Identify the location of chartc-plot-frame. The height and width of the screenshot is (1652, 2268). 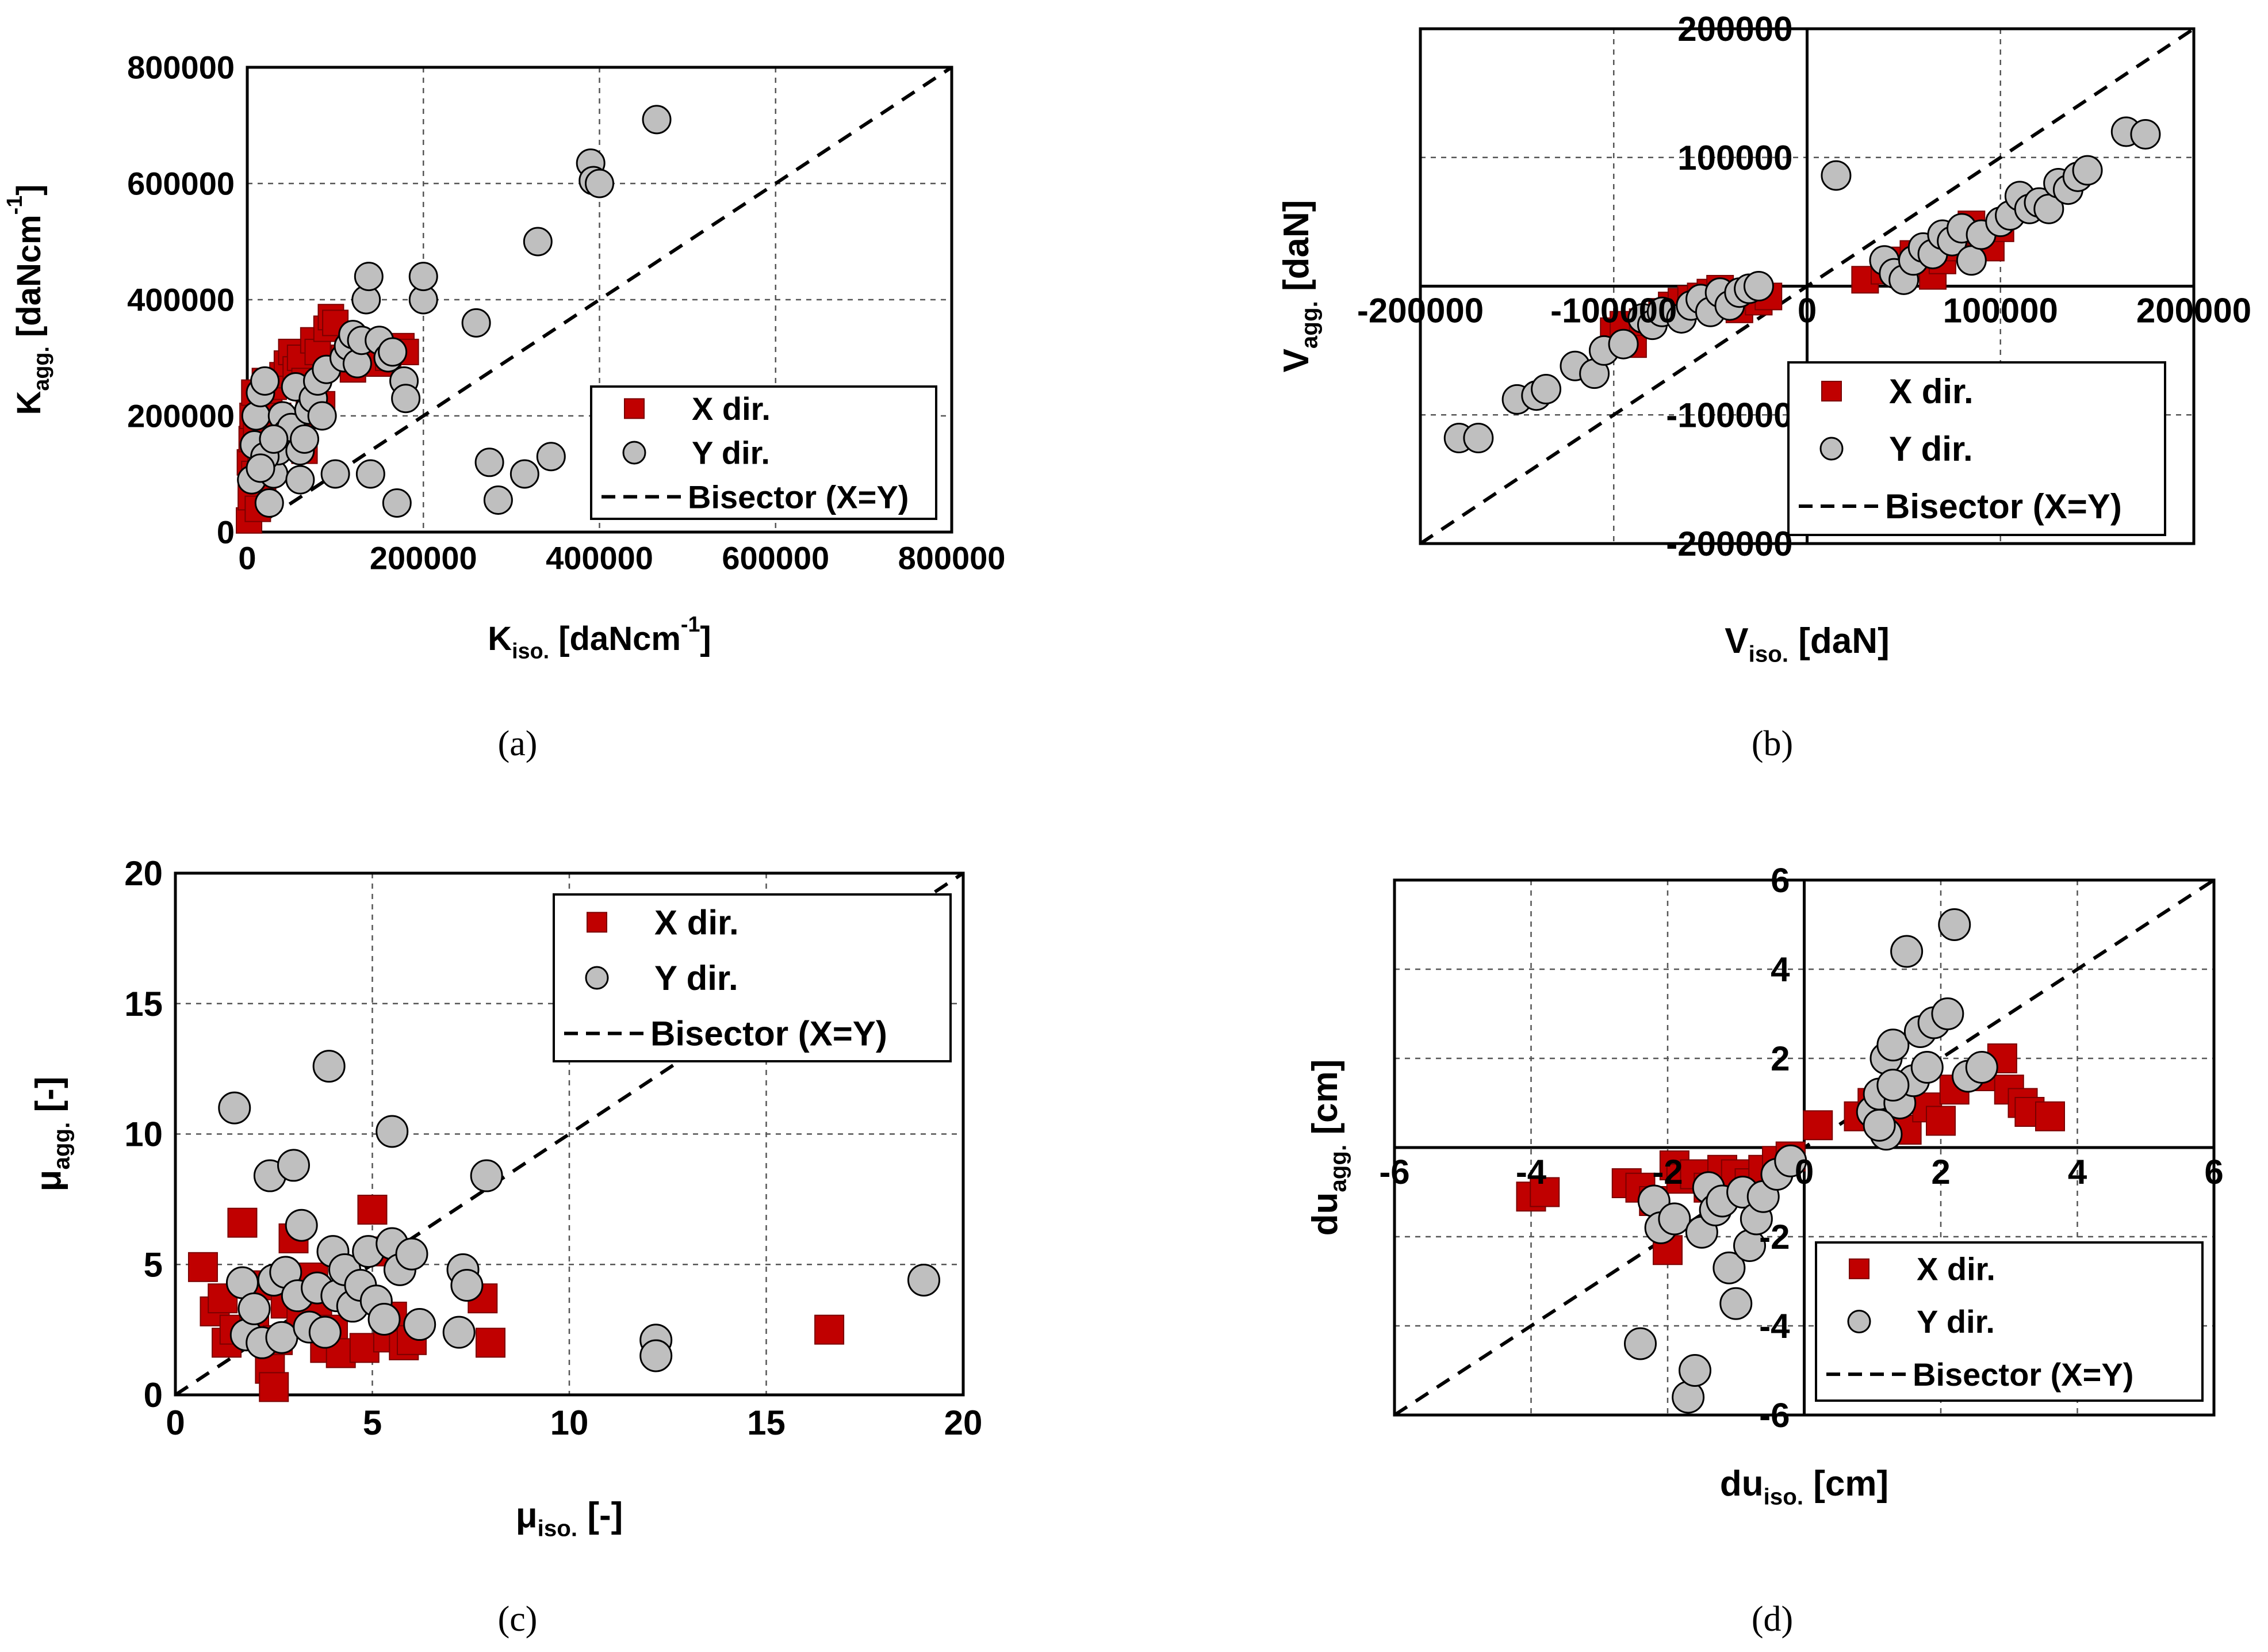
(569, 1134).